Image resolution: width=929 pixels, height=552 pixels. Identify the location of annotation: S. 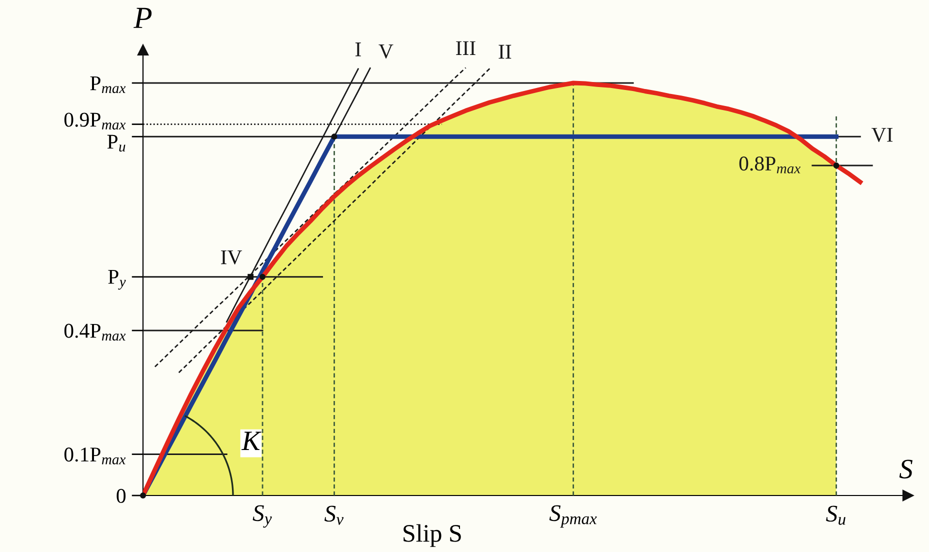
(905, 469).